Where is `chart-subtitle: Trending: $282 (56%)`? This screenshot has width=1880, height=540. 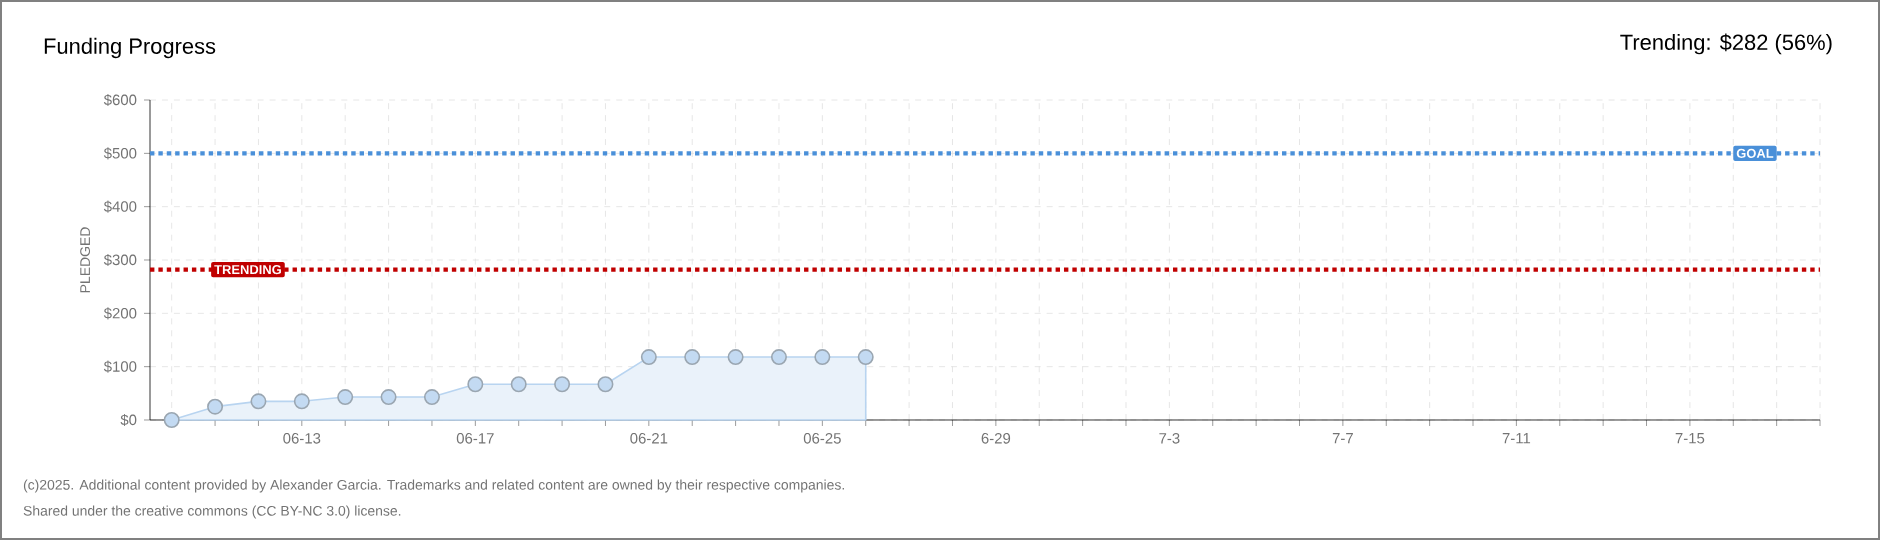
chart-subtitle: Trending: $282 (56%) is located at coordinates (1726, 44).